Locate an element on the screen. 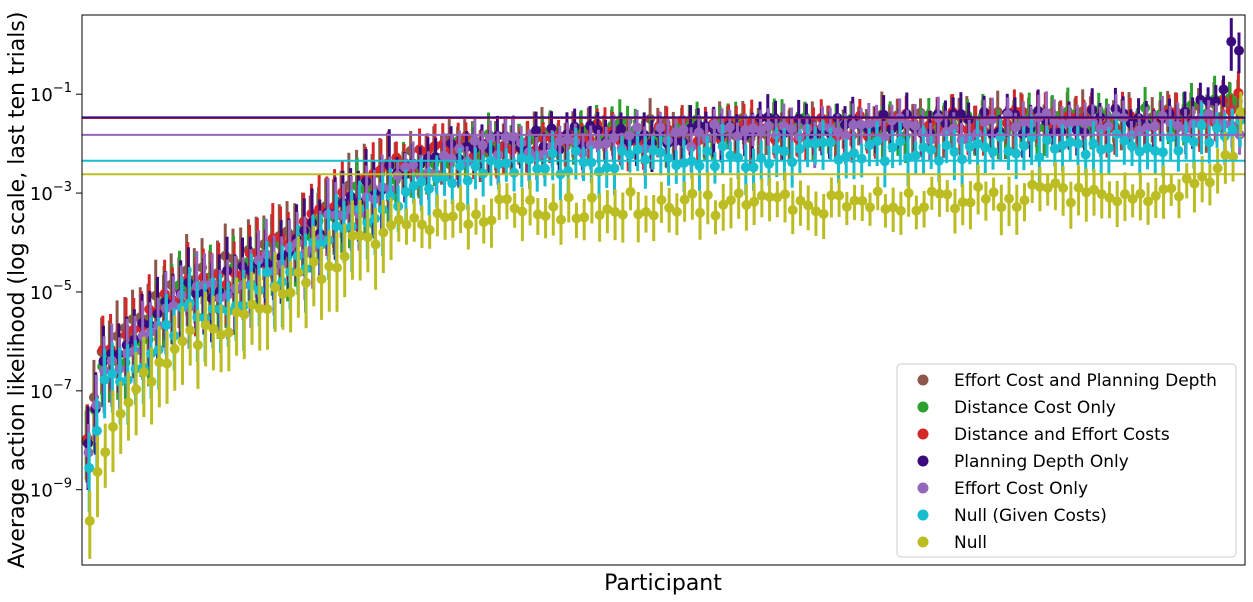 Image resolution: width=1253 pixels, height=602 pixels. x-axis-label: Participant is located at coordinates (663, 583).